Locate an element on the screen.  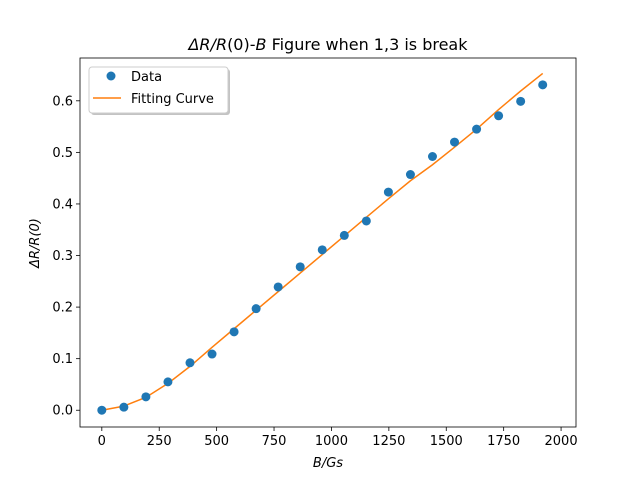
y-tick-label: 0.3 is located at coordinates (62, 256).